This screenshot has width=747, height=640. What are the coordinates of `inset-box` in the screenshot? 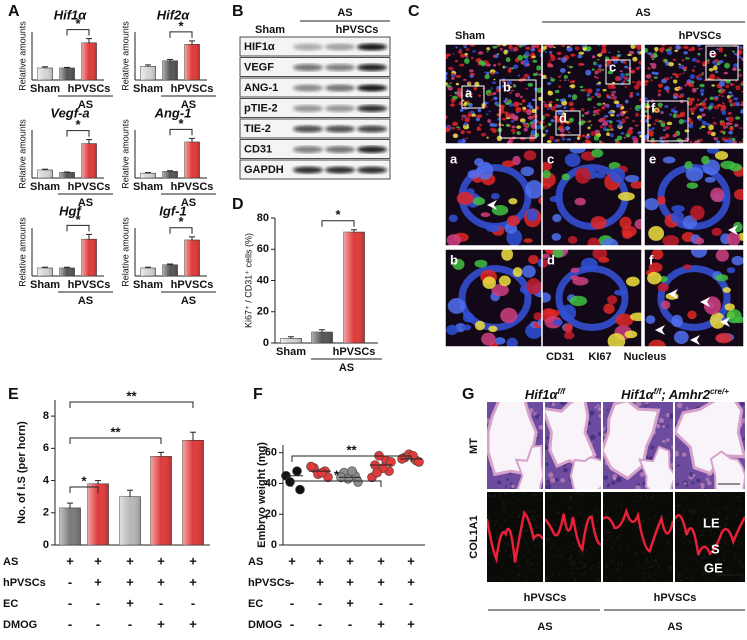 It's located at (618, 72).